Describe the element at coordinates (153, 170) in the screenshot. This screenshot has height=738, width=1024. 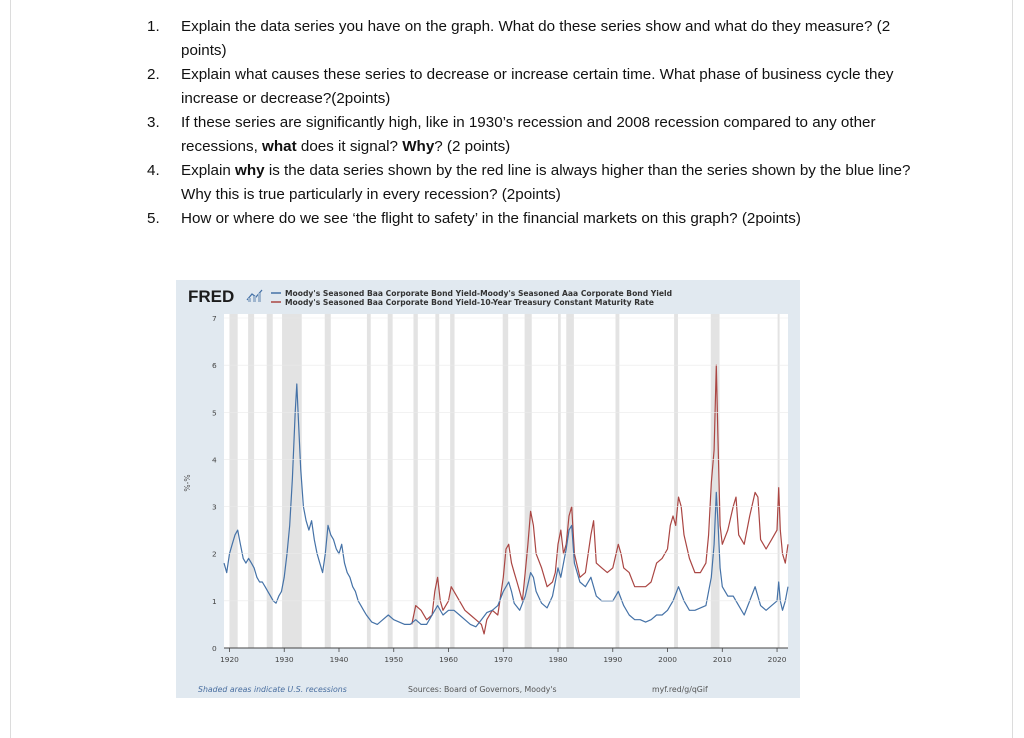
I see `question-number: 4.` at that location.